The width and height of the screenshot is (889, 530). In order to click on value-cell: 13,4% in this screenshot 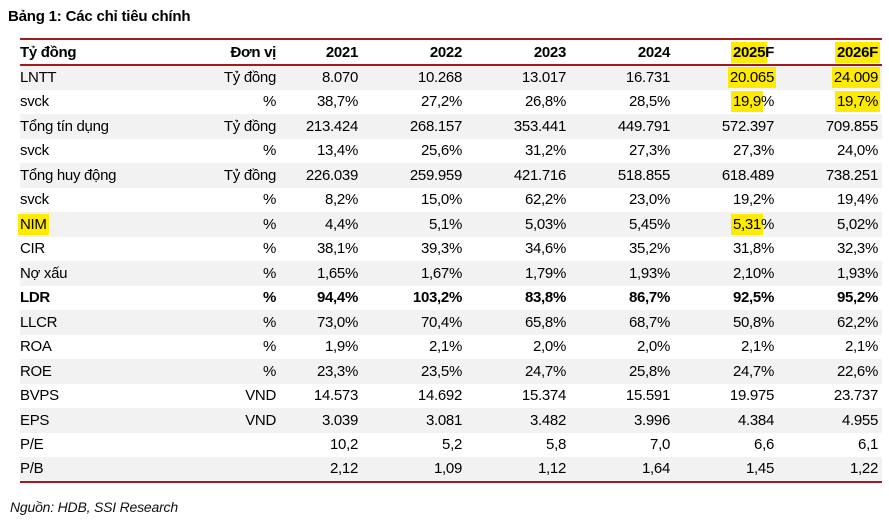, I will do `click(337, 151)`.